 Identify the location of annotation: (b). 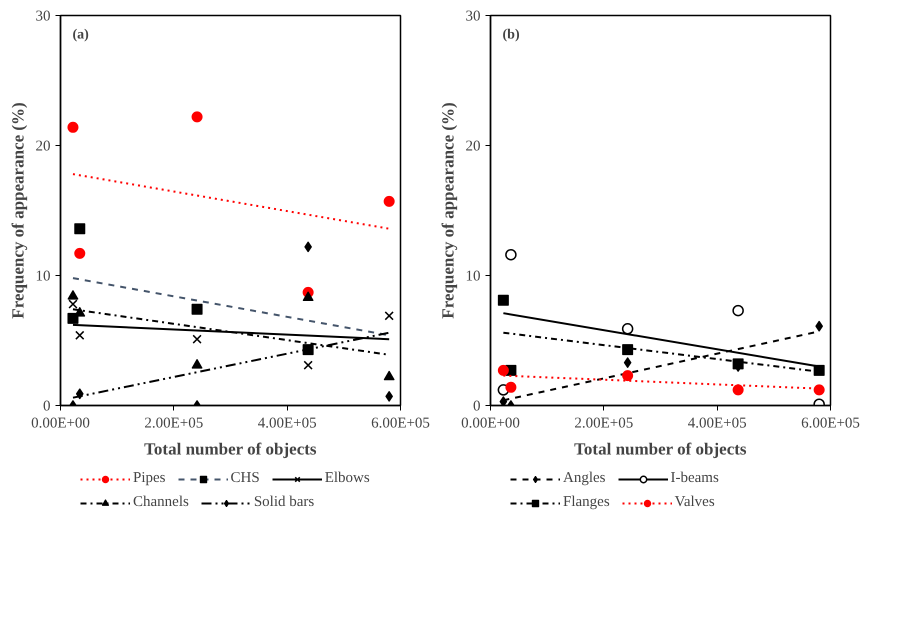
(511, 35).